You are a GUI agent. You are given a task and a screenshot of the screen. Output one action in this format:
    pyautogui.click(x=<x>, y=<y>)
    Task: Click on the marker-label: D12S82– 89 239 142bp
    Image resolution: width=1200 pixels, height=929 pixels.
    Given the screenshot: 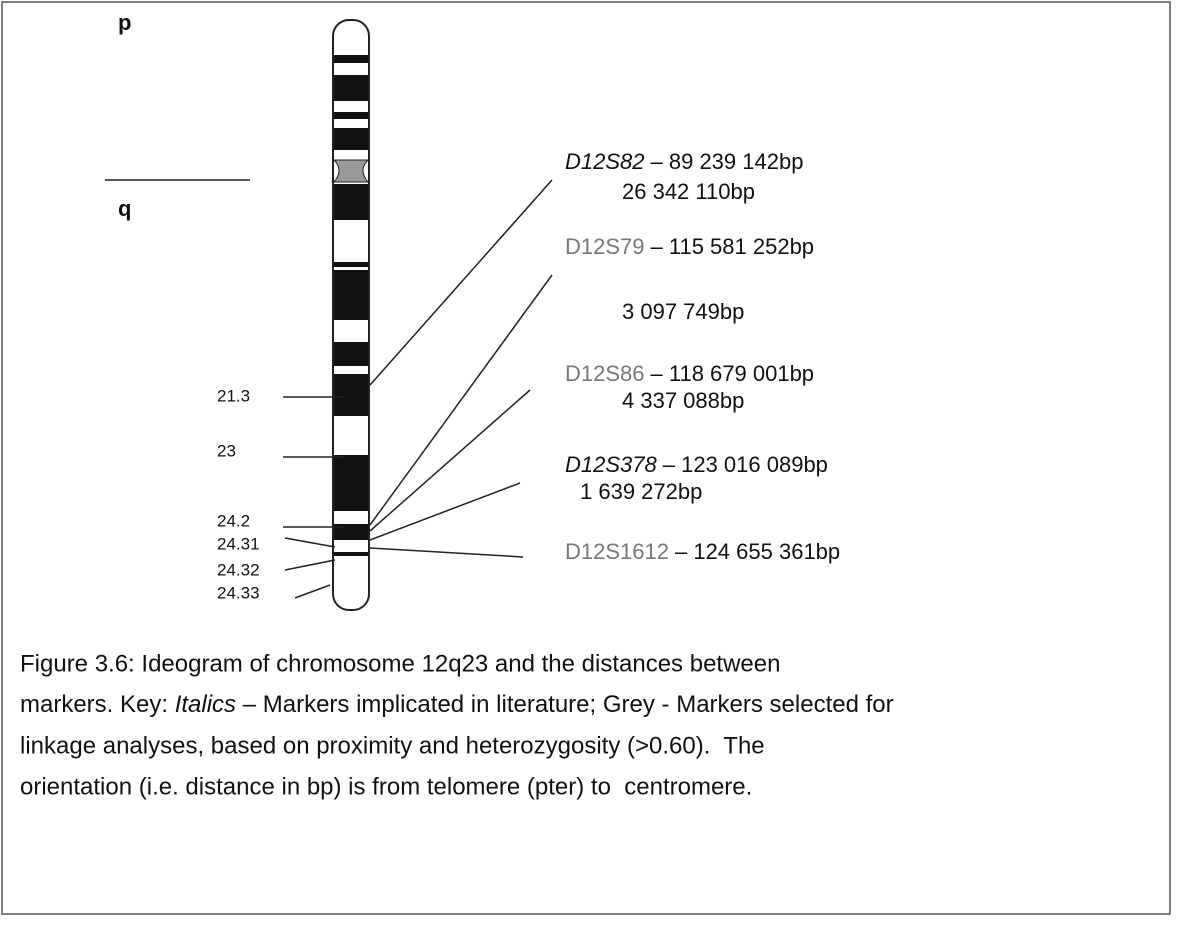 What is the action you would take?
    pyautogui.click(x=684, y=161)
    